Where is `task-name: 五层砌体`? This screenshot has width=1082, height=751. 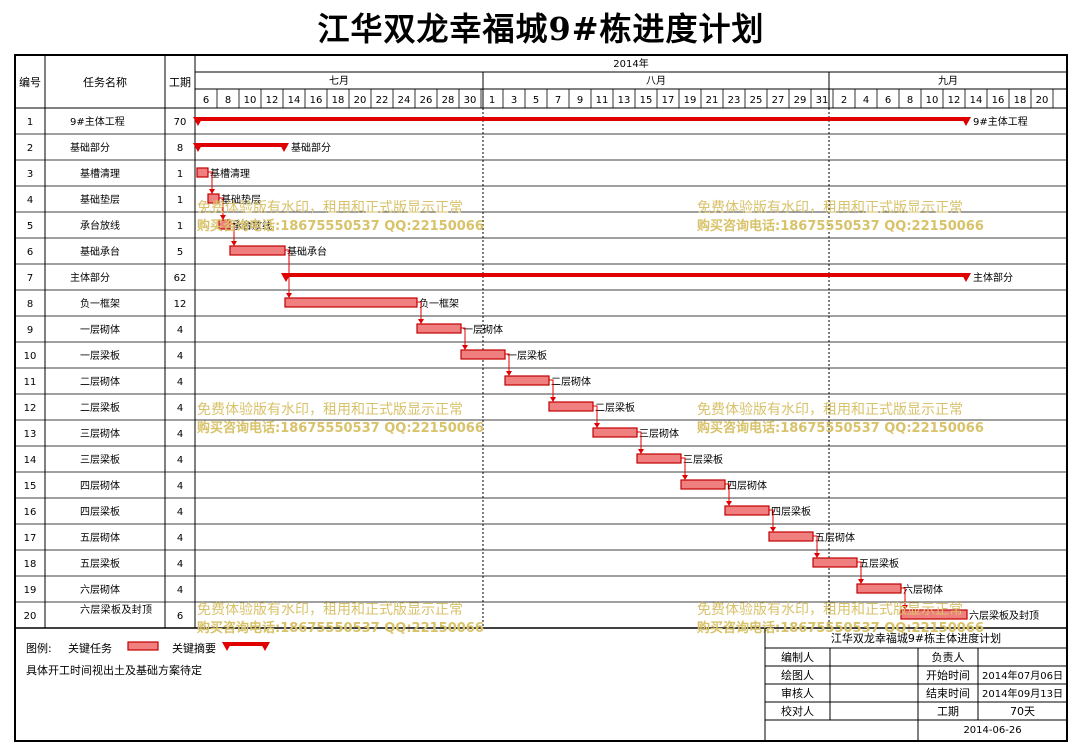 task-name: 五层砌体 is located at coordinates (100, 538).